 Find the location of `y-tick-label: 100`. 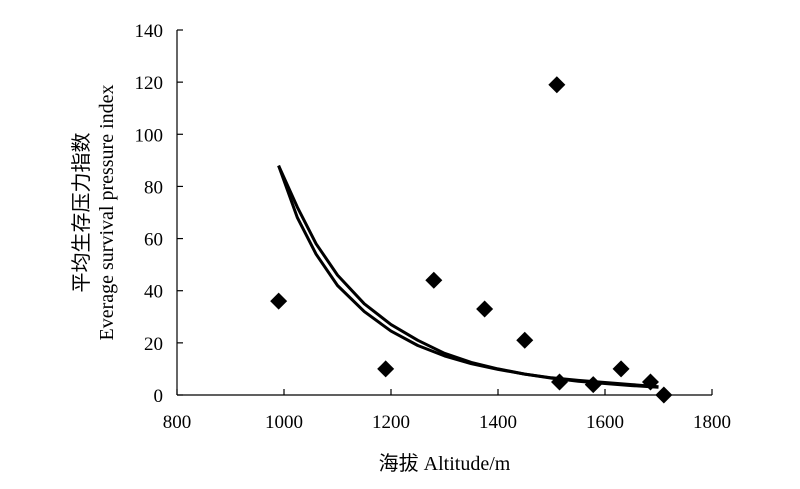

y-tick-label: 100 is located at coordinates (149, 135).